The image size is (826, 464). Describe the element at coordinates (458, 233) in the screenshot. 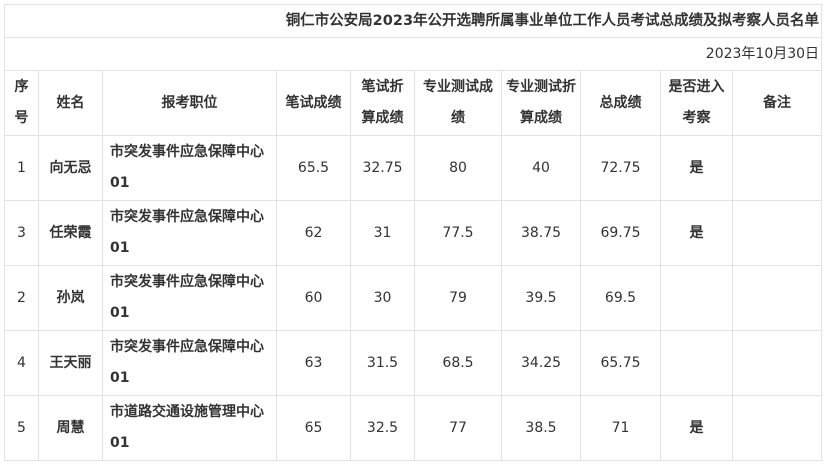

I see `cell-pro: 77.5` at that location.